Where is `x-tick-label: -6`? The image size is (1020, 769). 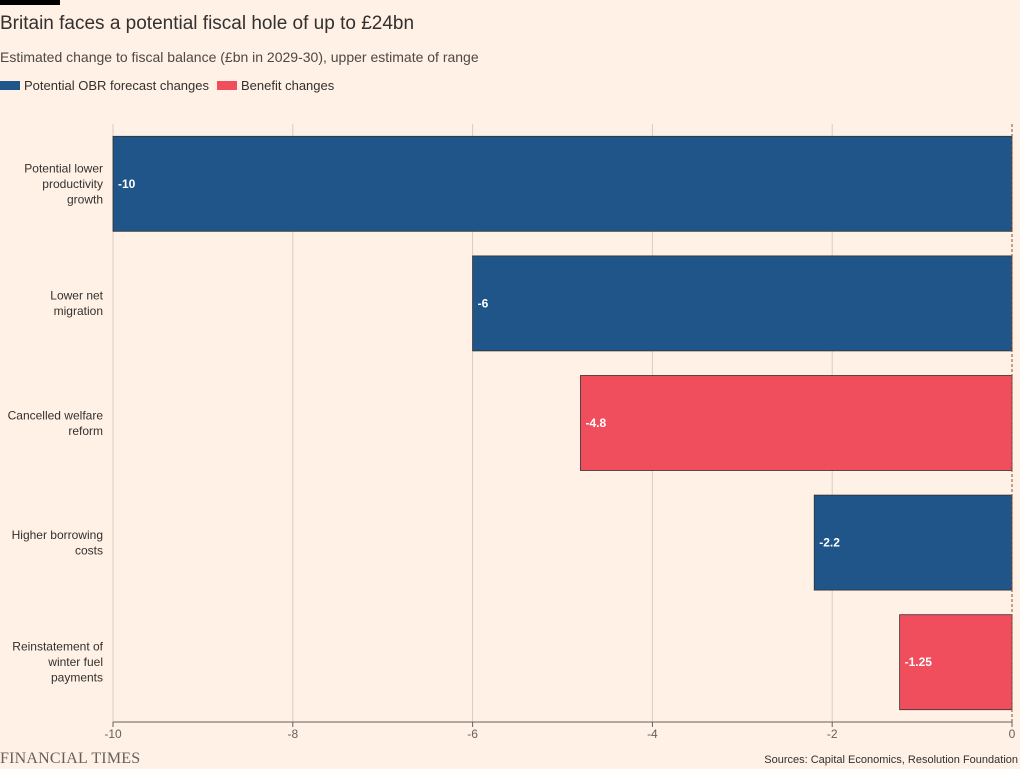
x-tick-label: -6 is located at coordinates (472, 734).